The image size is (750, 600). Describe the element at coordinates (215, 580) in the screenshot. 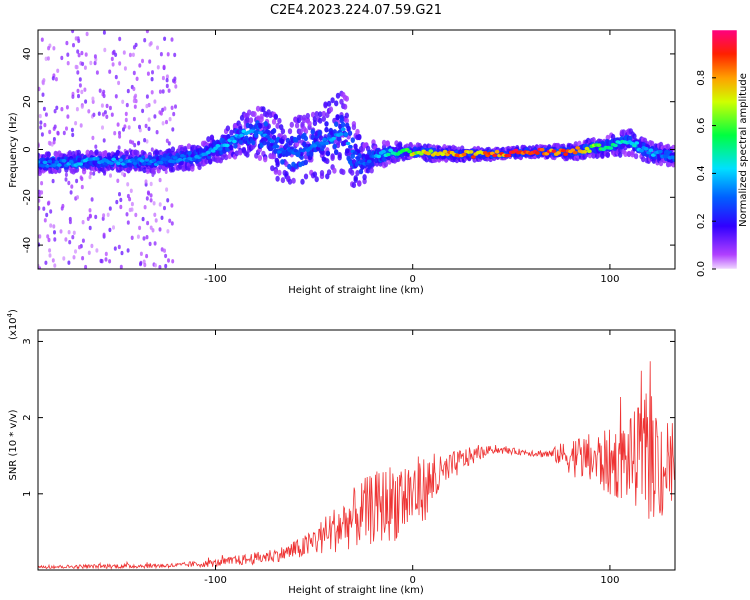

I see `snr-xtick-label: -100` at that location.